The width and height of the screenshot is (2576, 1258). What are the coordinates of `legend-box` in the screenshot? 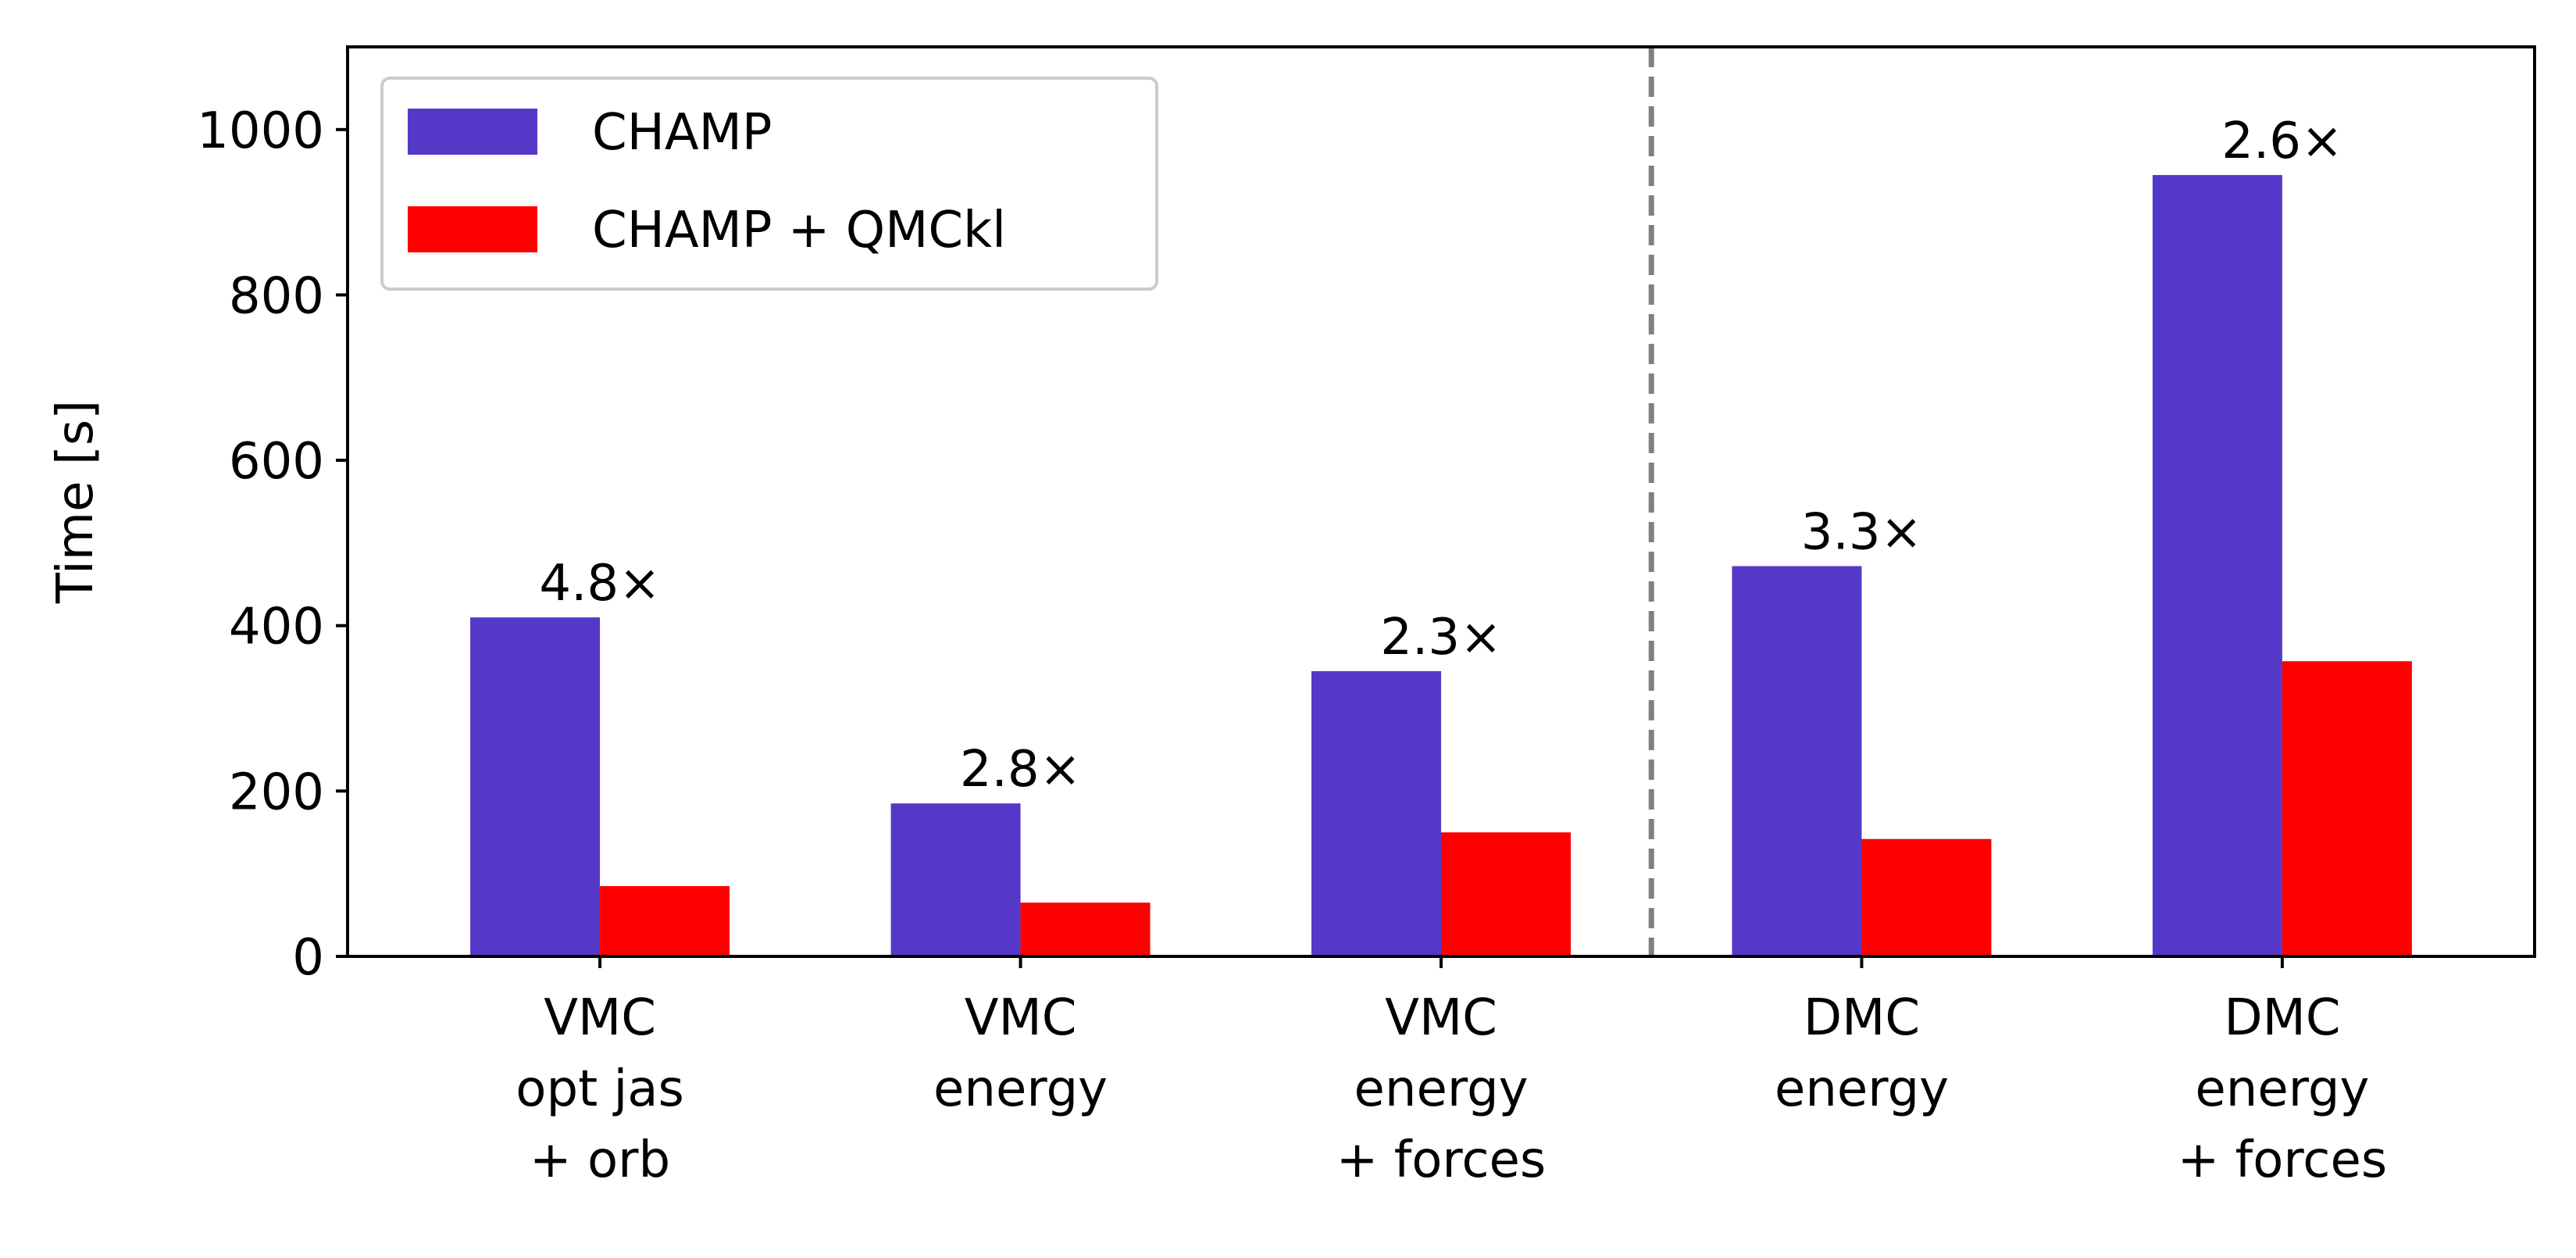 It's located at (769, 184).